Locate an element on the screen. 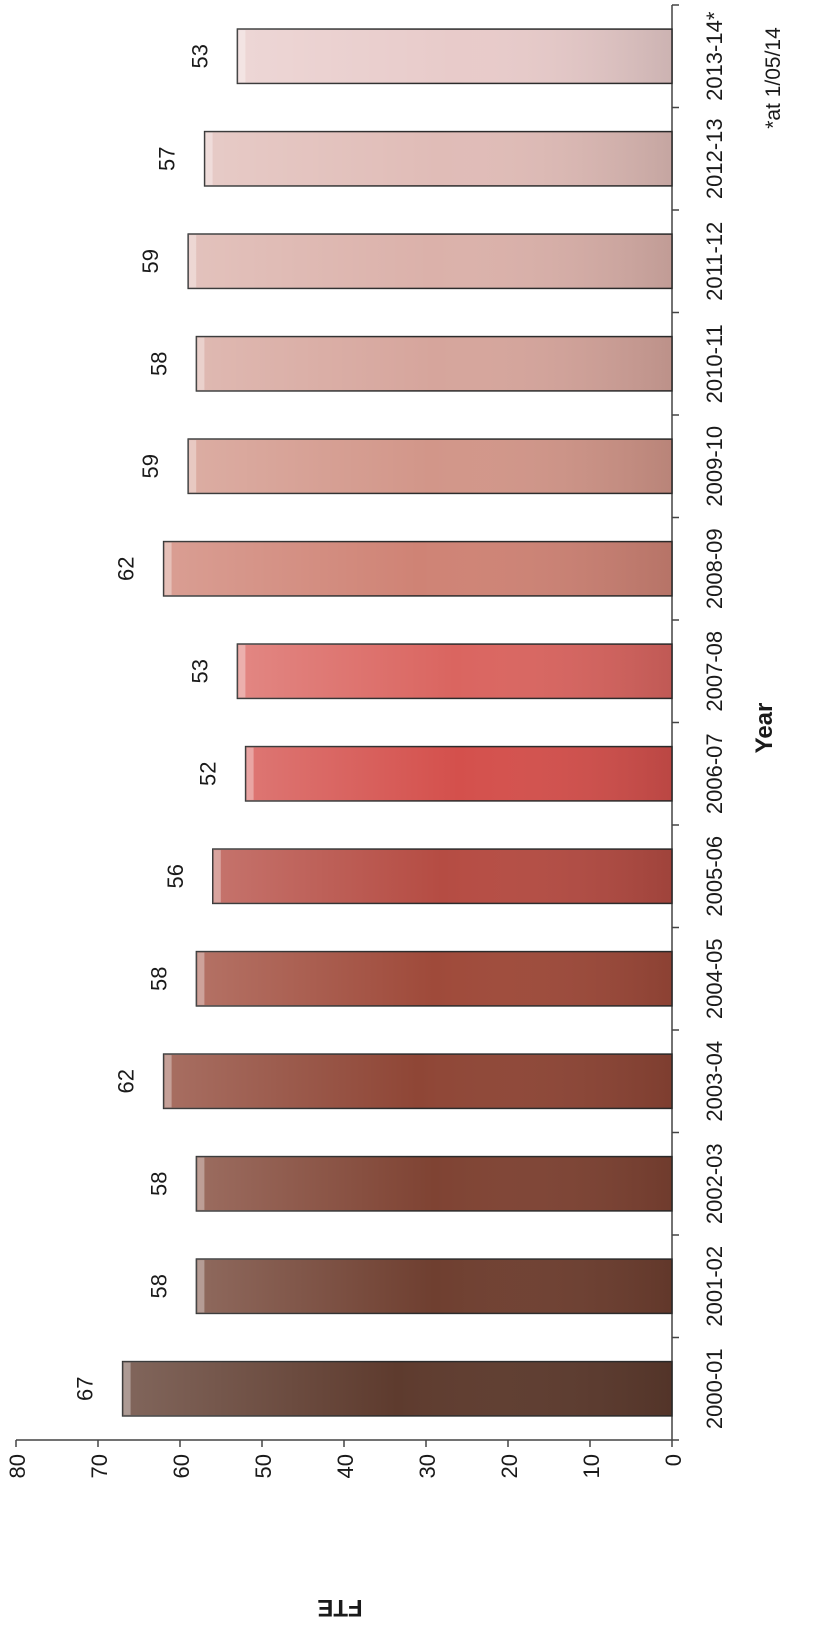 This screenshot has width=814, height=1634. x-tick-label: 20 is located at coordinates (509, 1466).